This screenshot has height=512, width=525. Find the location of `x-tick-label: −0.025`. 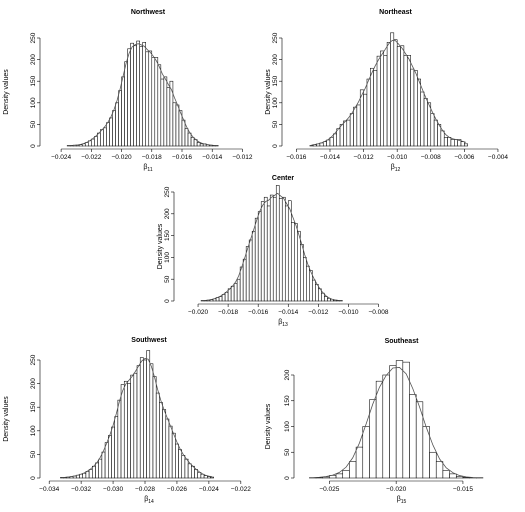

x-tick-label: −0.025 is located at coordinates (329, 489).